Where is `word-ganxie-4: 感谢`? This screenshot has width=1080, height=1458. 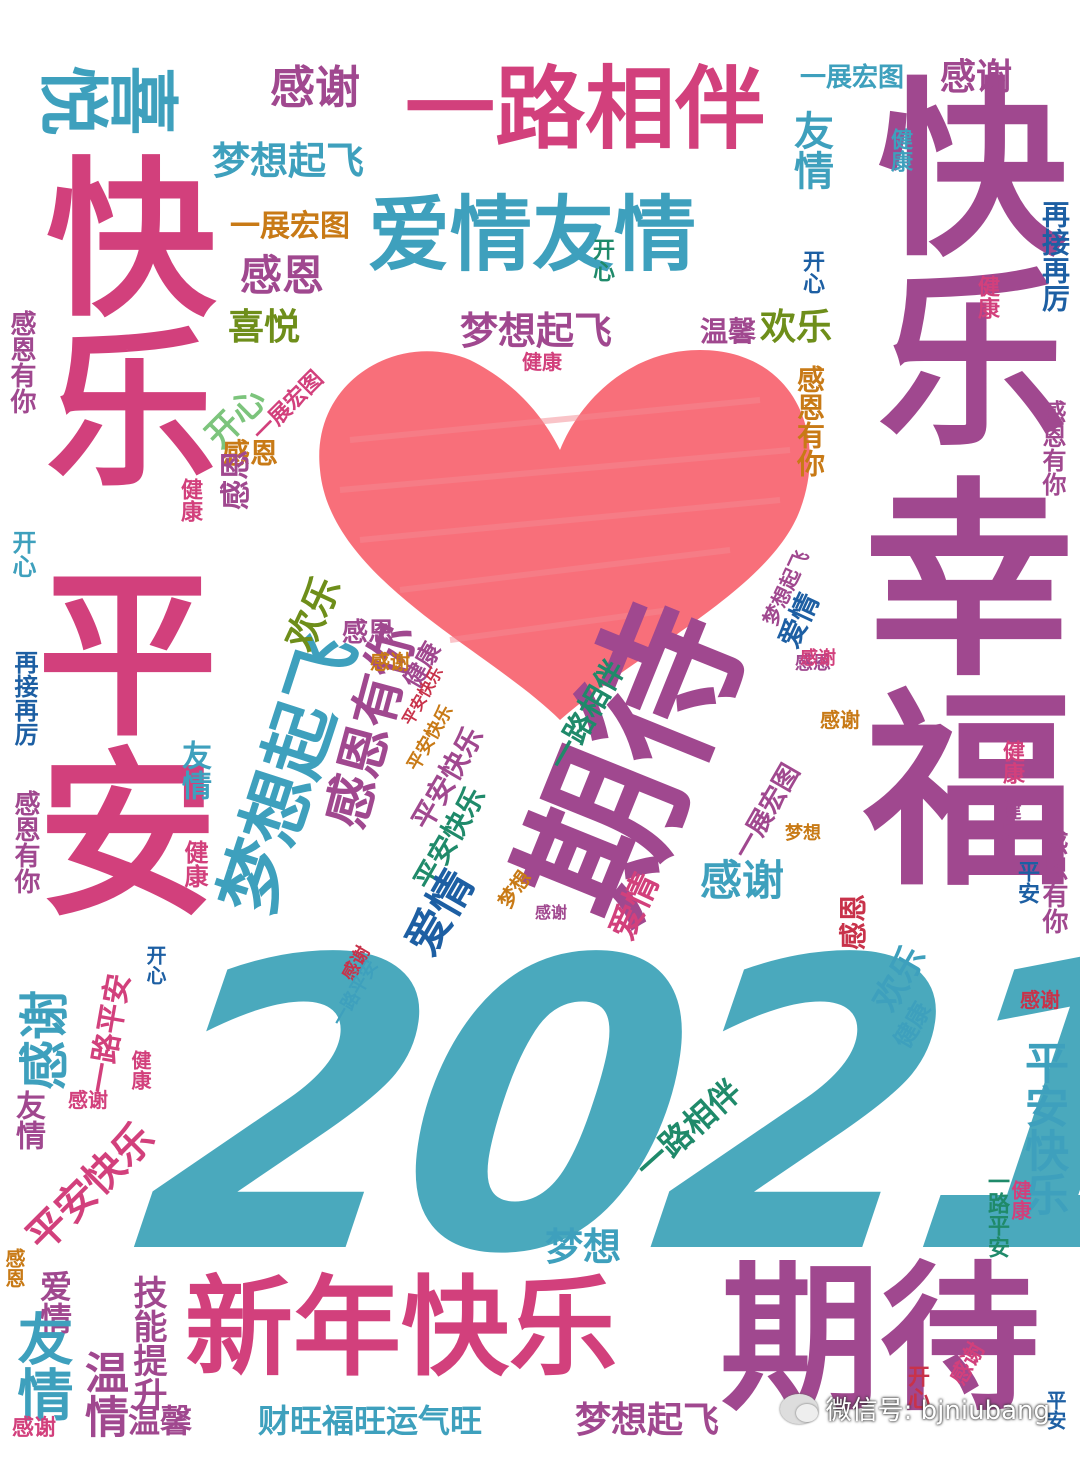
word-ganxie-4: 感谢 is located at coordinates (818, 658).